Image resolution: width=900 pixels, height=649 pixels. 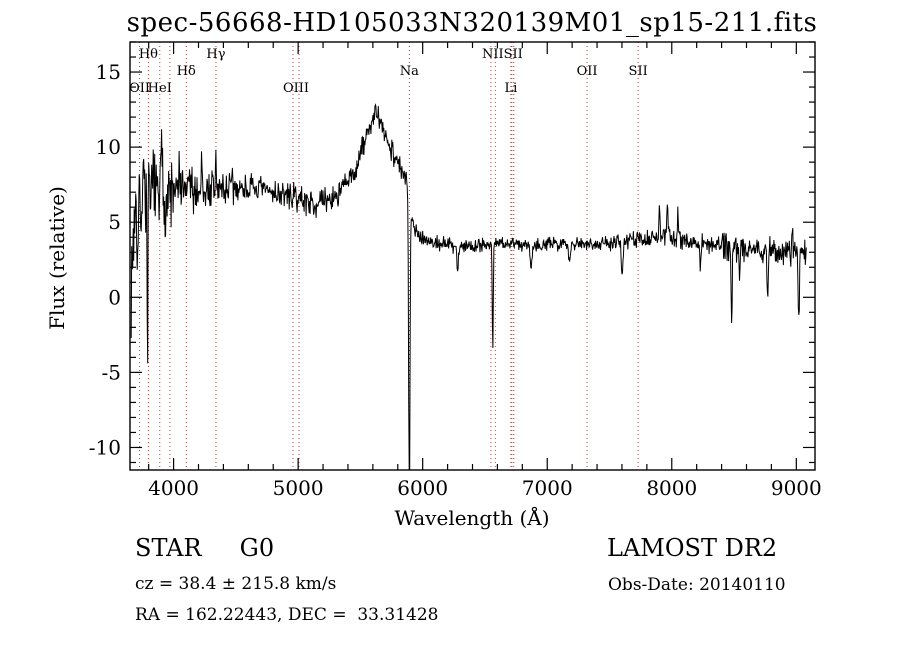 I want to click on x-tick-label: 7000, so click(x=547, y=488).